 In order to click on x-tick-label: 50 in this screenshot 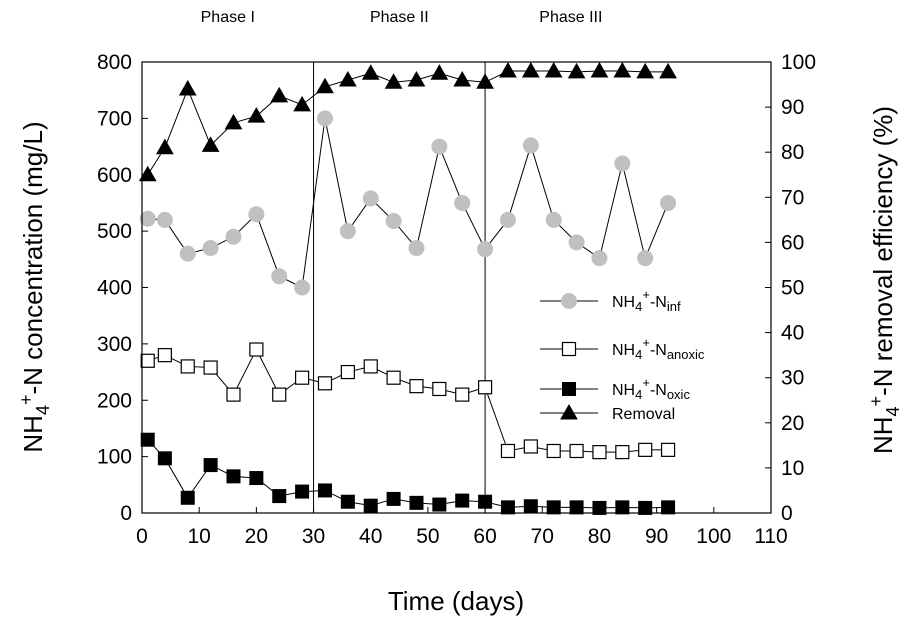, I will do `click(427, 536)`.